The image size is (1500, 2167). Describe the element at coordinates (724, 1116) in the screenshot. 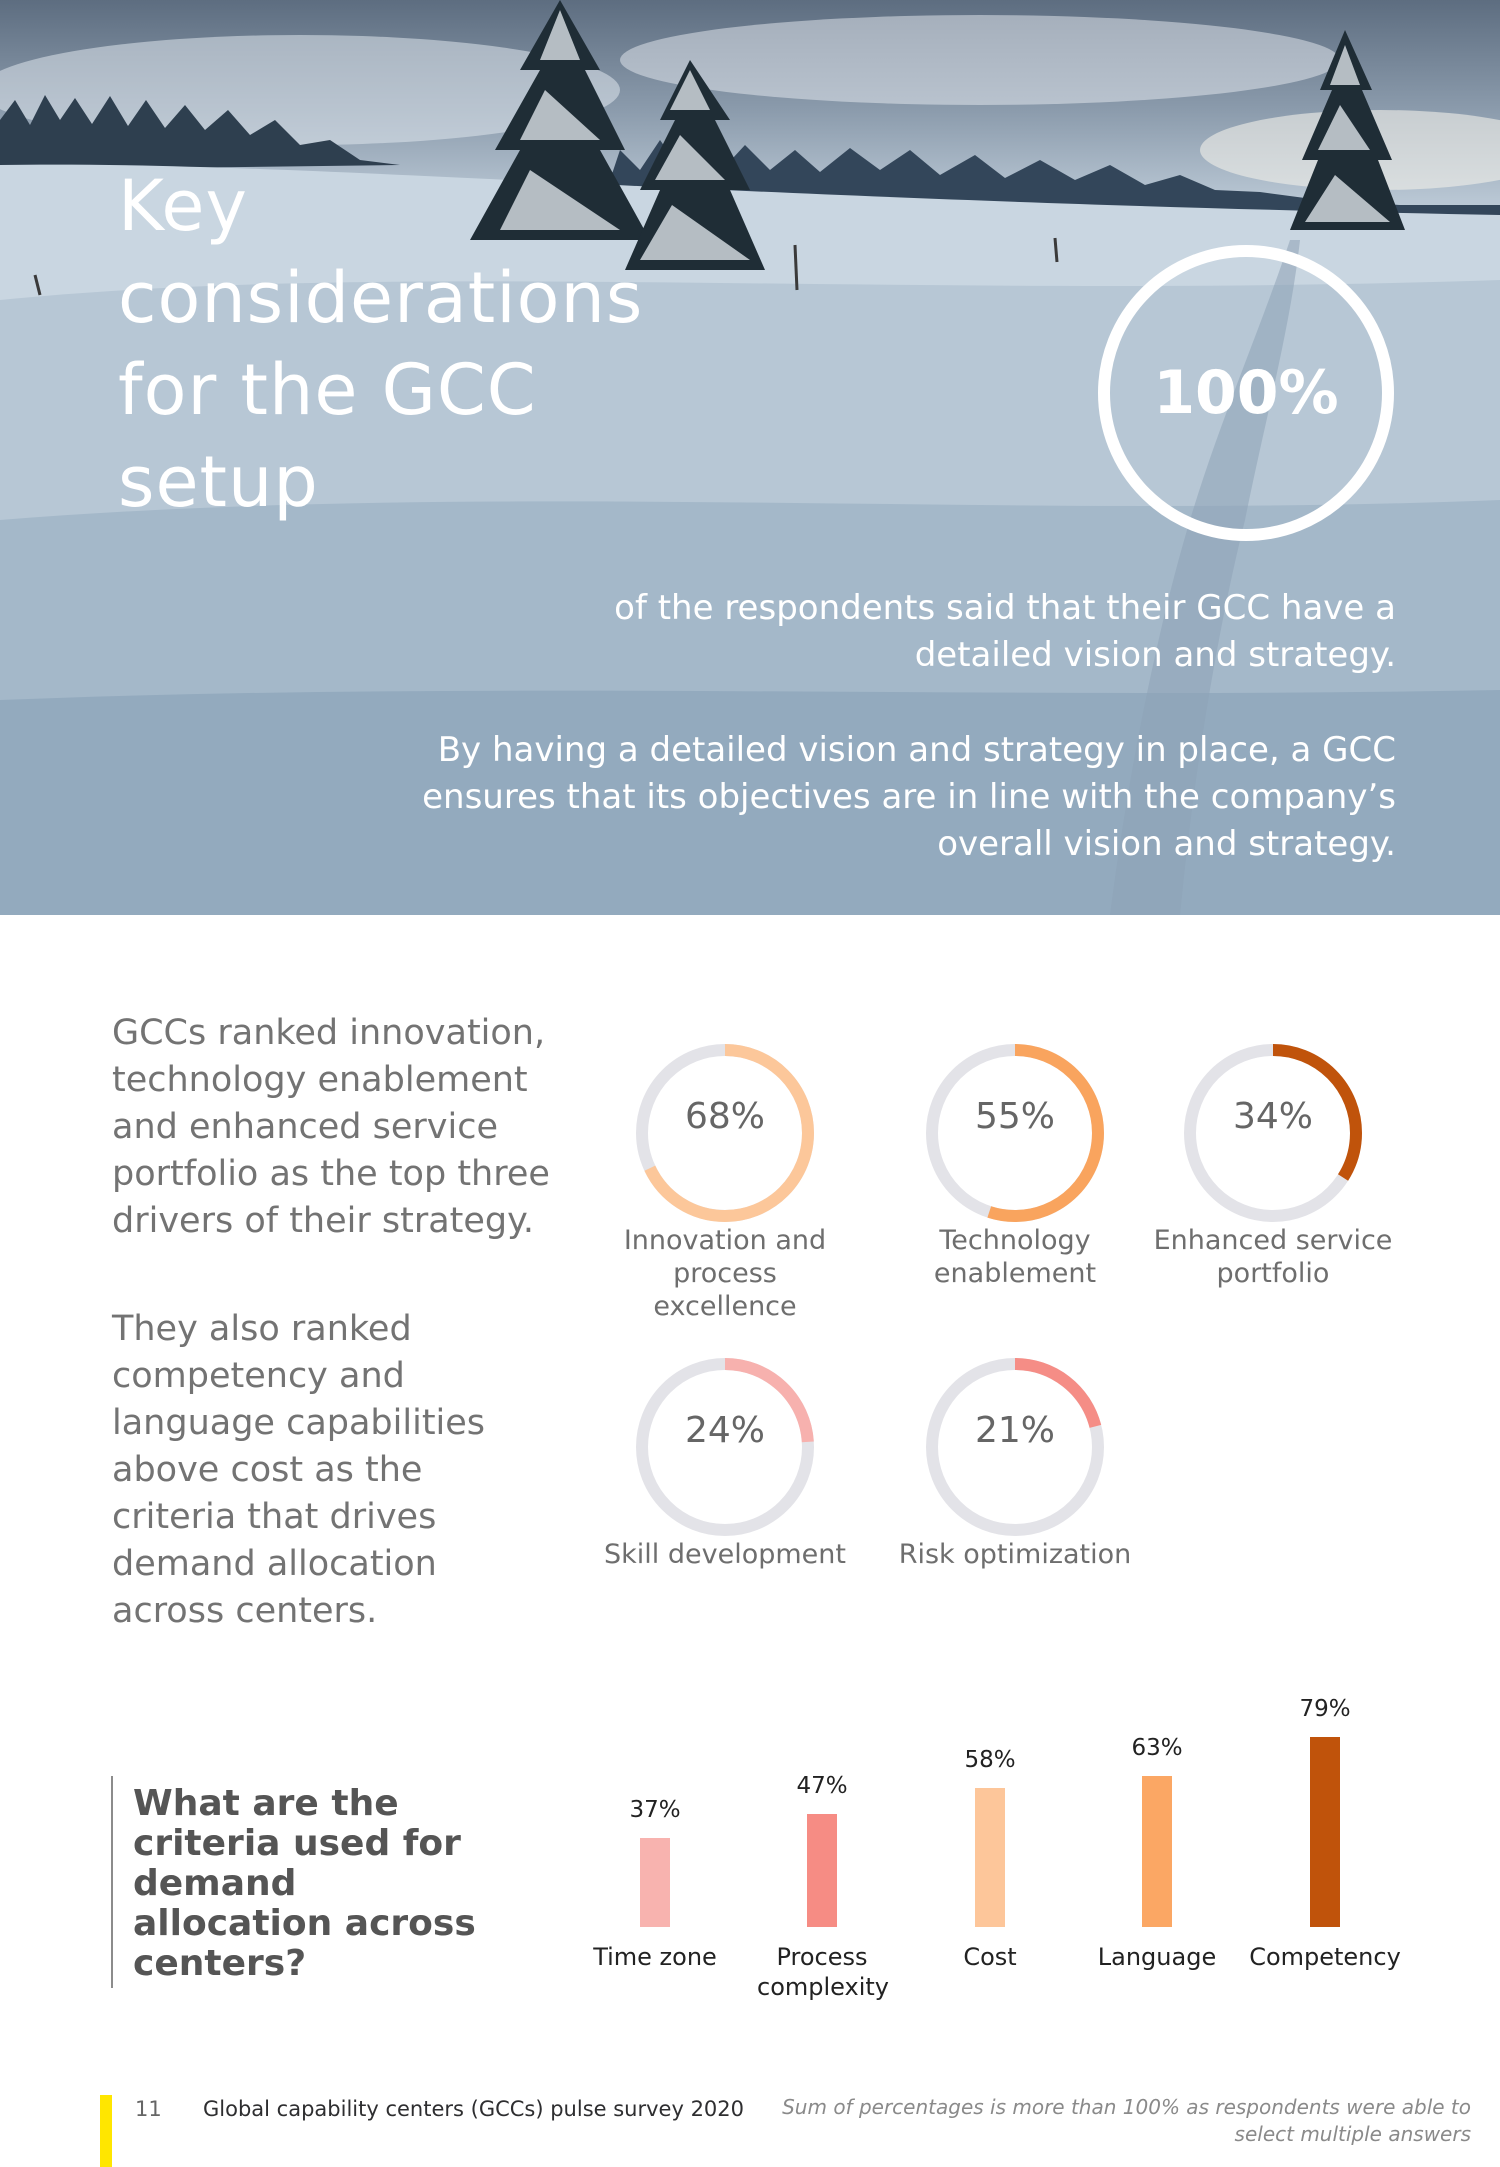

I see `driver-value: 68%` at that location.